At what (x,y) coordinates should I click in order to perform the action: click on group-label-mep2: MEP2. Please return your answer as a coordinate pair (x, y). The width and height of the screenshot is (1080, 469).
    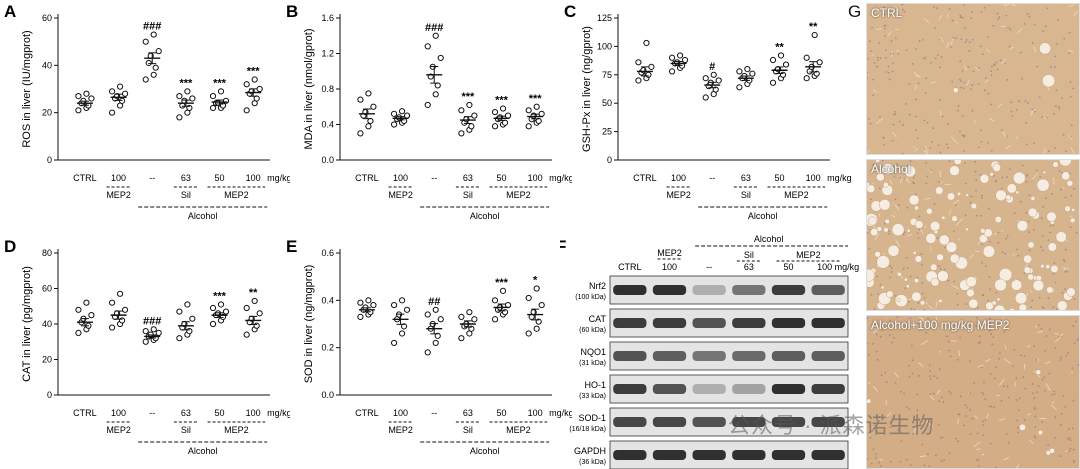
    Looking at the image, I should click on (678, 195).